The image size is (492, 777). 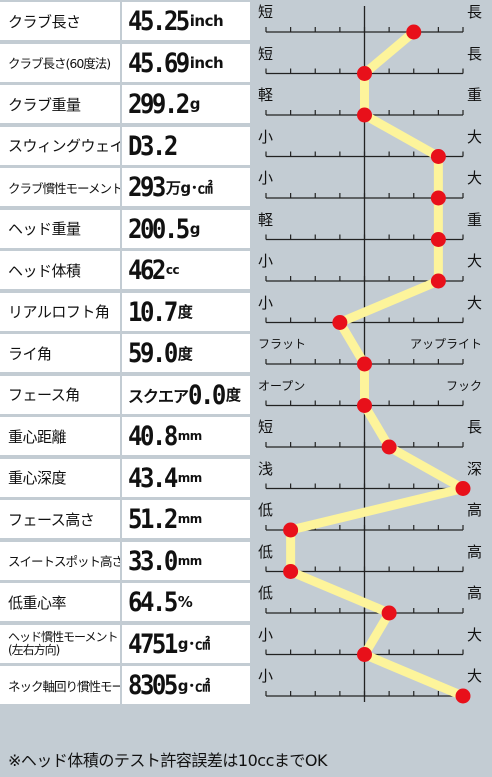 I want to click on spec-value: 299.2 g, so click(x=186, y=104).